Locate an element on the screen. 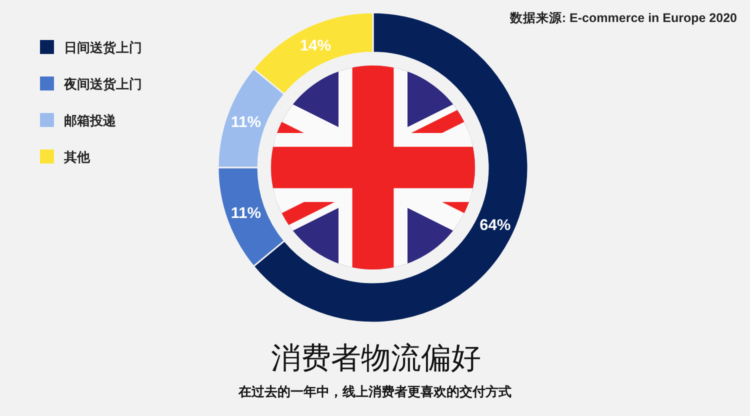 Image resolution: width=750 pixels, height=416 pixels. legend-label: 日间送货上门 is located at coordinates (103, 47).